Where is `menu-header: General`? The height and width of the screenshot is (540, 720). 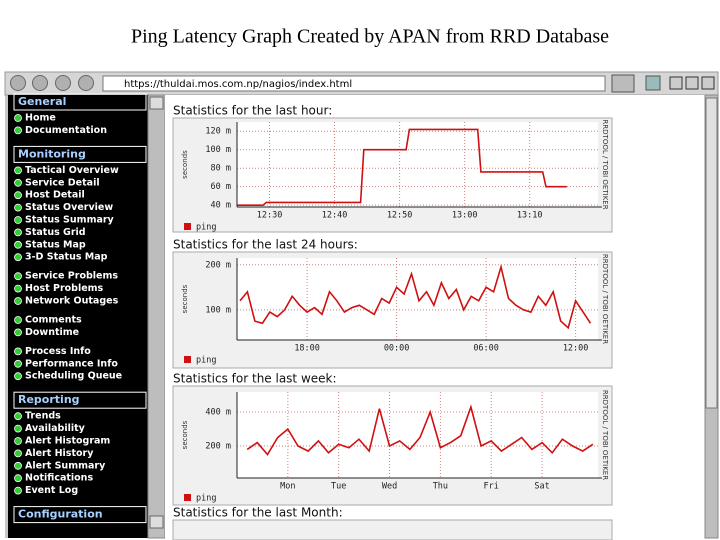 menu-header: General is located at coordinates (42, 101).